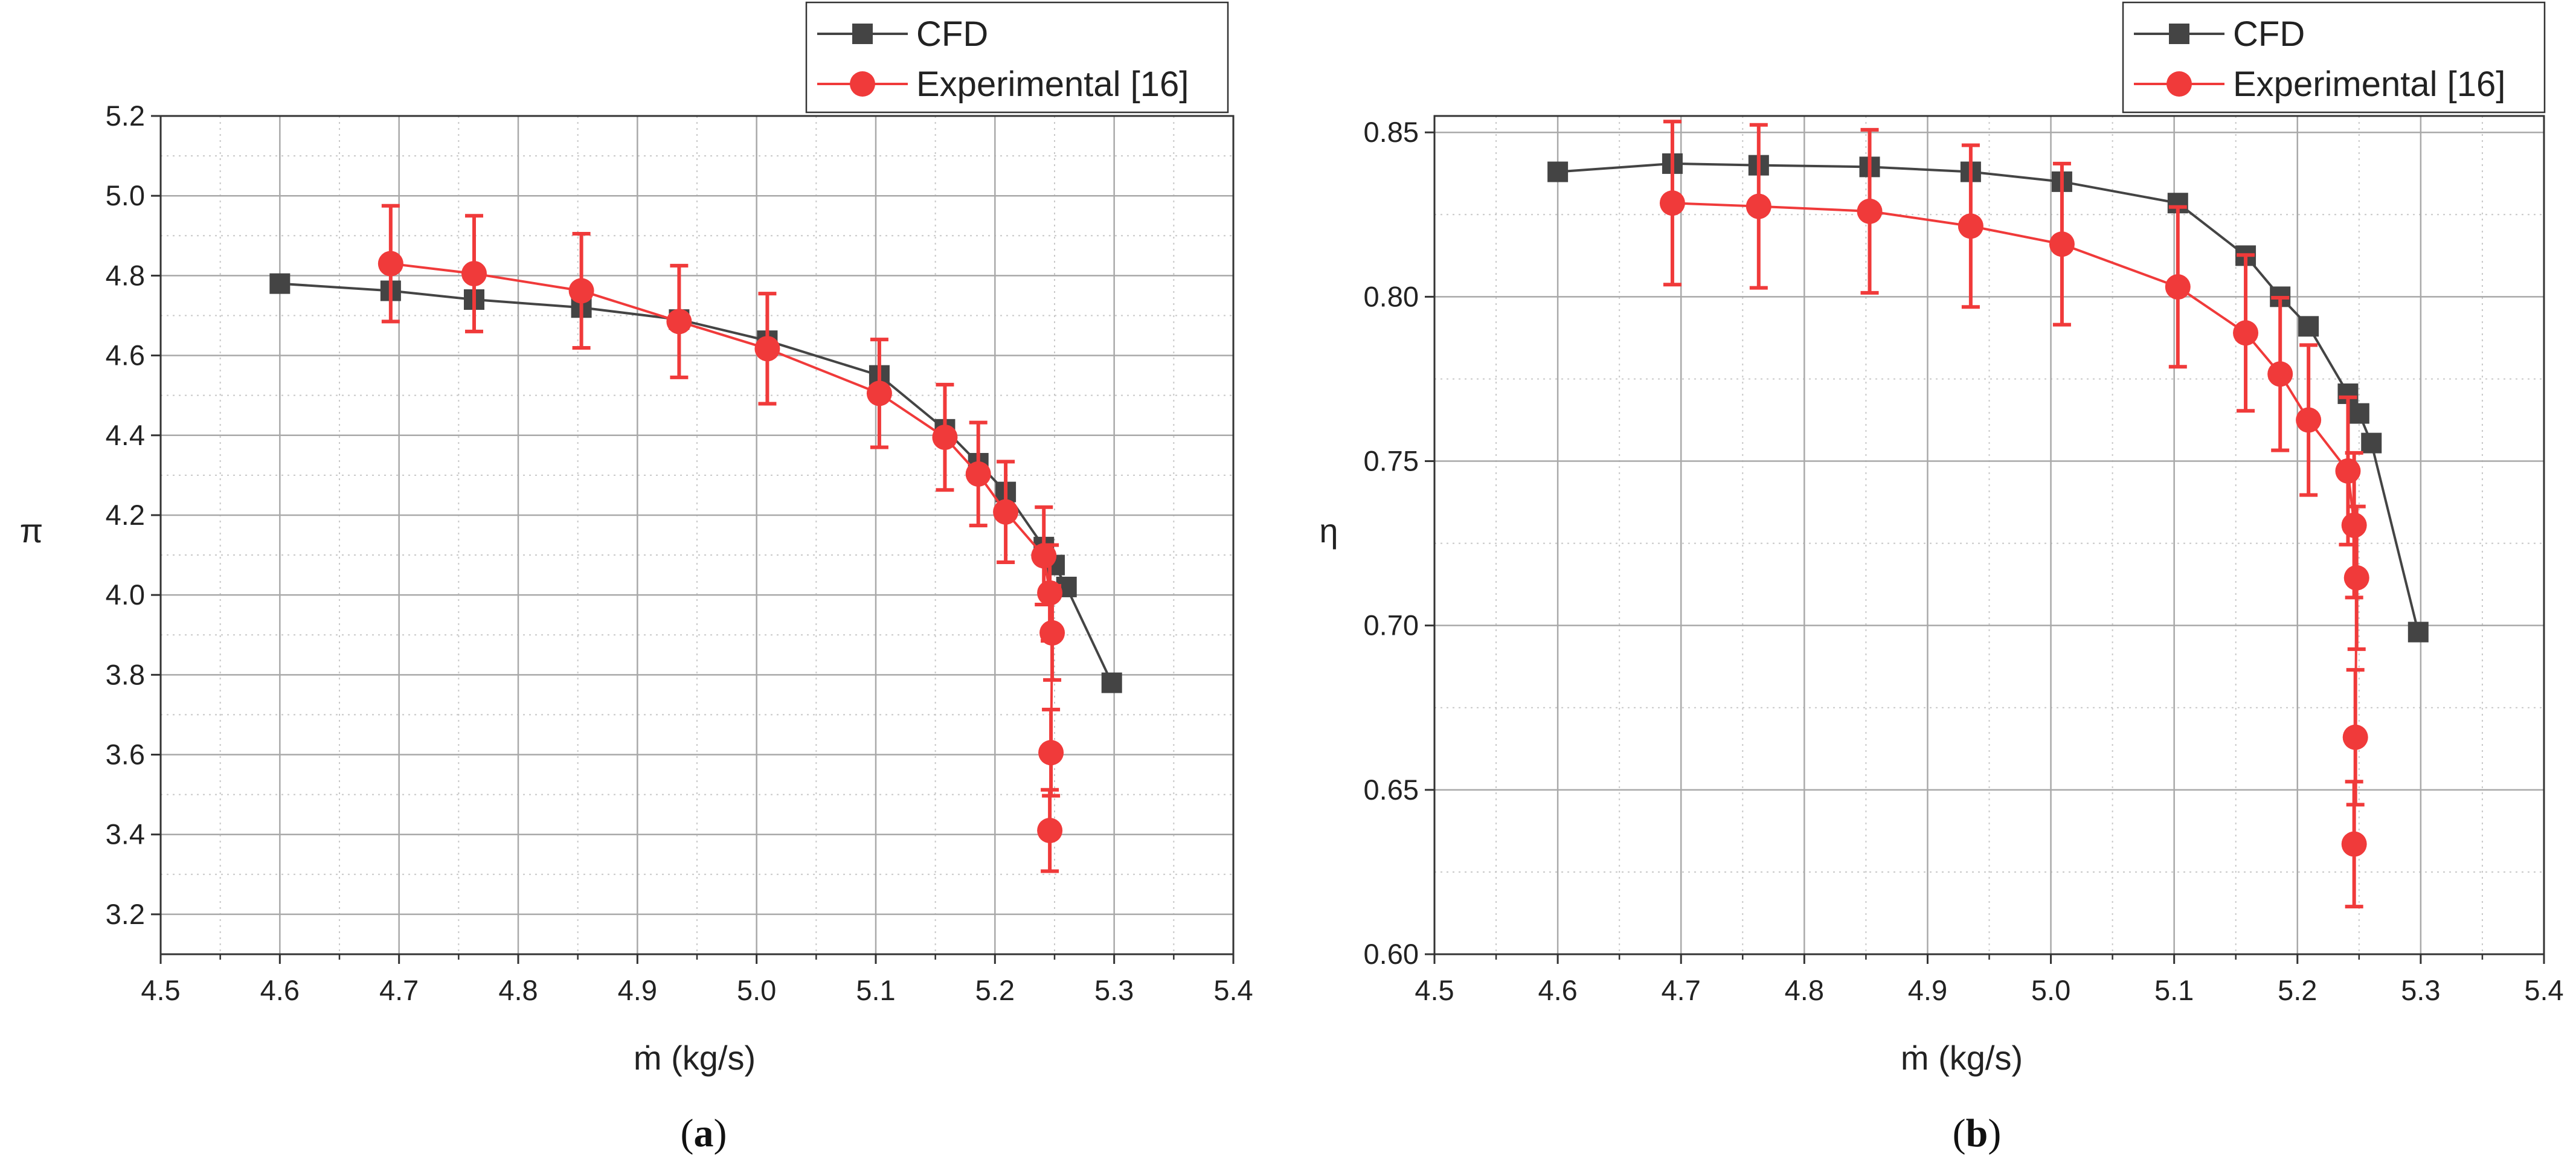 The width and height of the screenshot is (2576, 1165). I want to click on y-tick-label: 3.4, so click(125, 834).